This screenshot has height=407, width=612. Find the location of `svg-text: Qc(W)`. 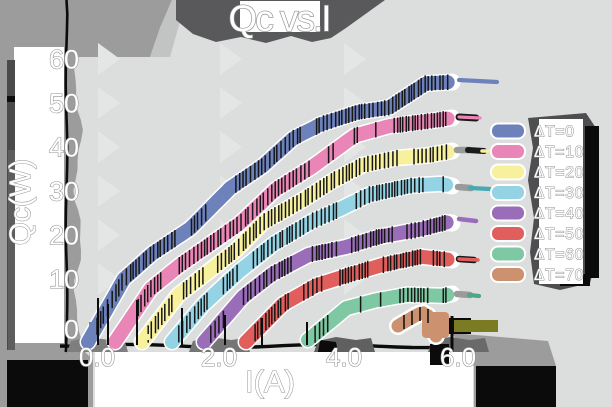

svg-text: Qc(W) is located at coordinates (20, 202).